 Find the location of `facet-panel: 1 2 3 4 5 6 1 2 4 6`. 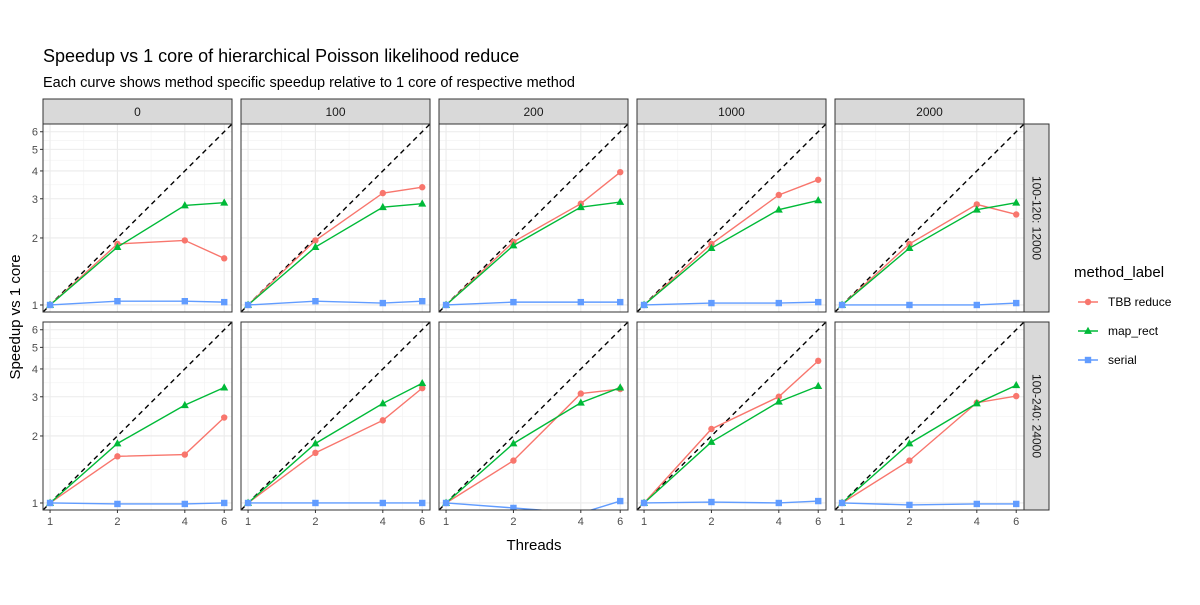

facet-panel: 1 2 3 4 5 6 1 2 4 6 is located at coordinates (132, 424).